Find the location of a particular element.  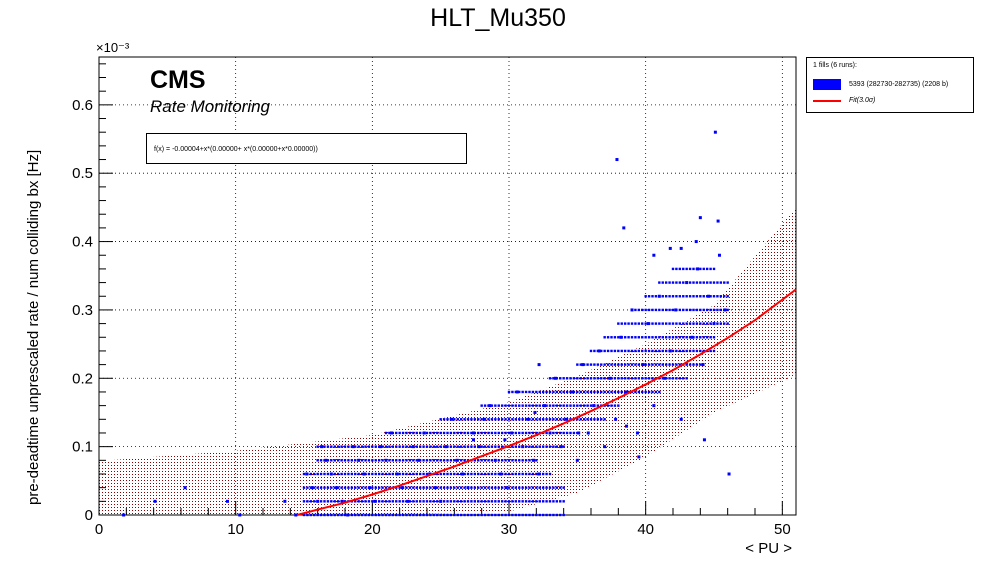

x-tick-label: 40 is located at coordinates (645, 529).